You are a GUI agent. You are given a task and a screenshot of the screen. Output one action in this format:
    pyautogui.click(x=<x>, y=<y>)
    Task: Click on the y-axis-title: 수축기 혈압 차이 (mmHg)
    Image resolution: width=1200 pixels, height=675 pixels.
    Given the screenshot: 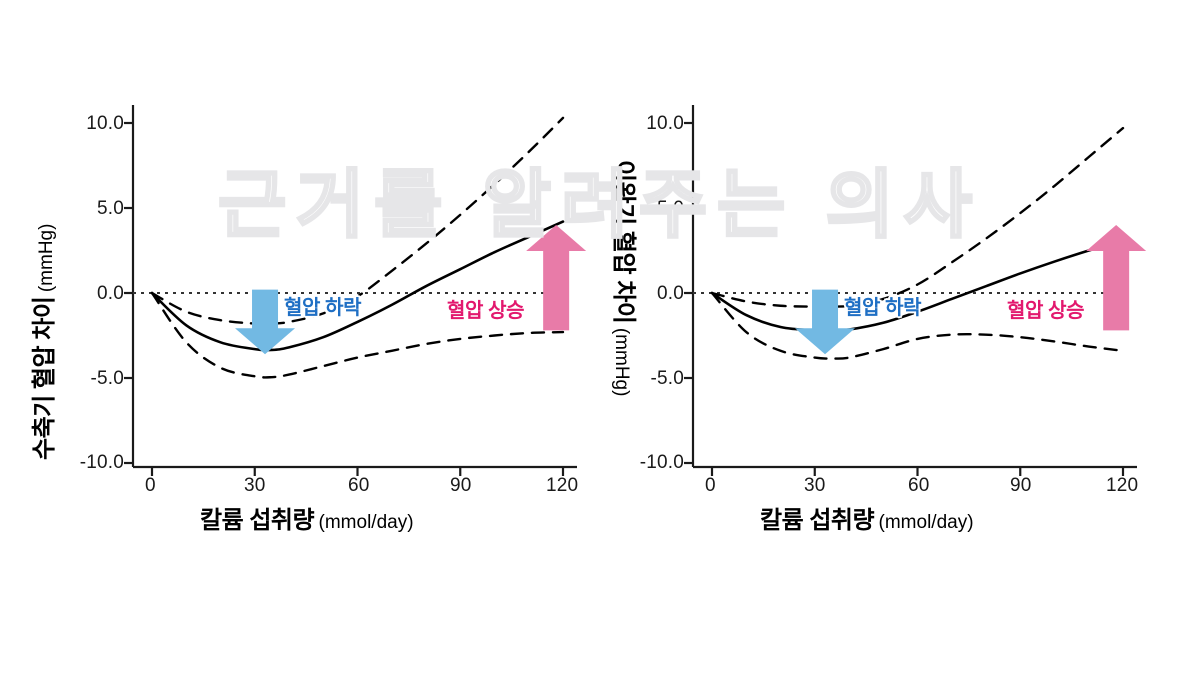 What is the action you would take?
    pyautogui.click(x=41, y=342)
    